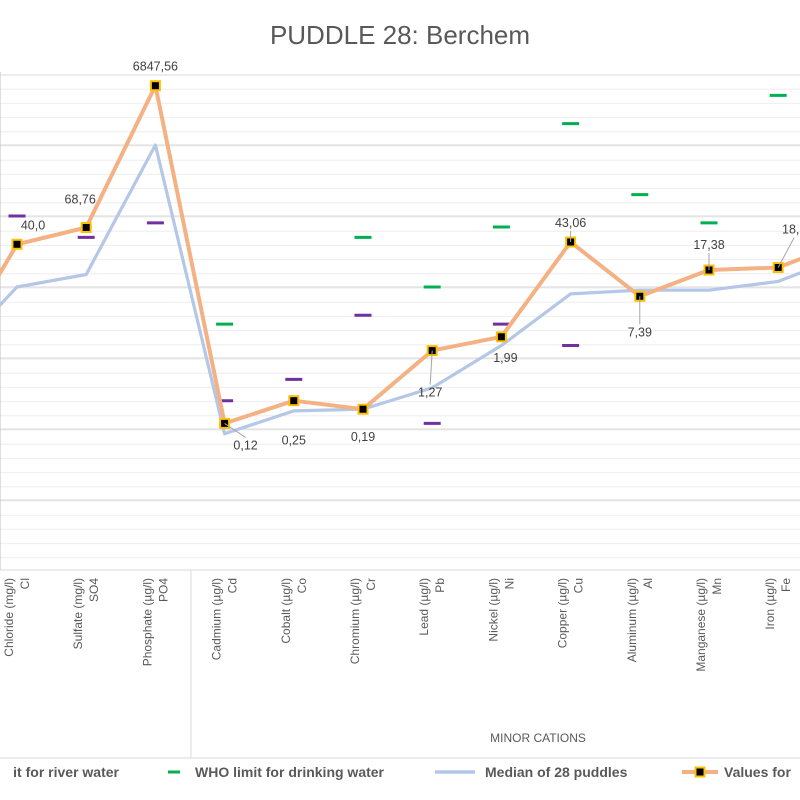 This screenshot has width=800, height=800. Describe the element at coordinates (700, 772) in the screenshot. I see `legend-swatch-values-marker` at that location.